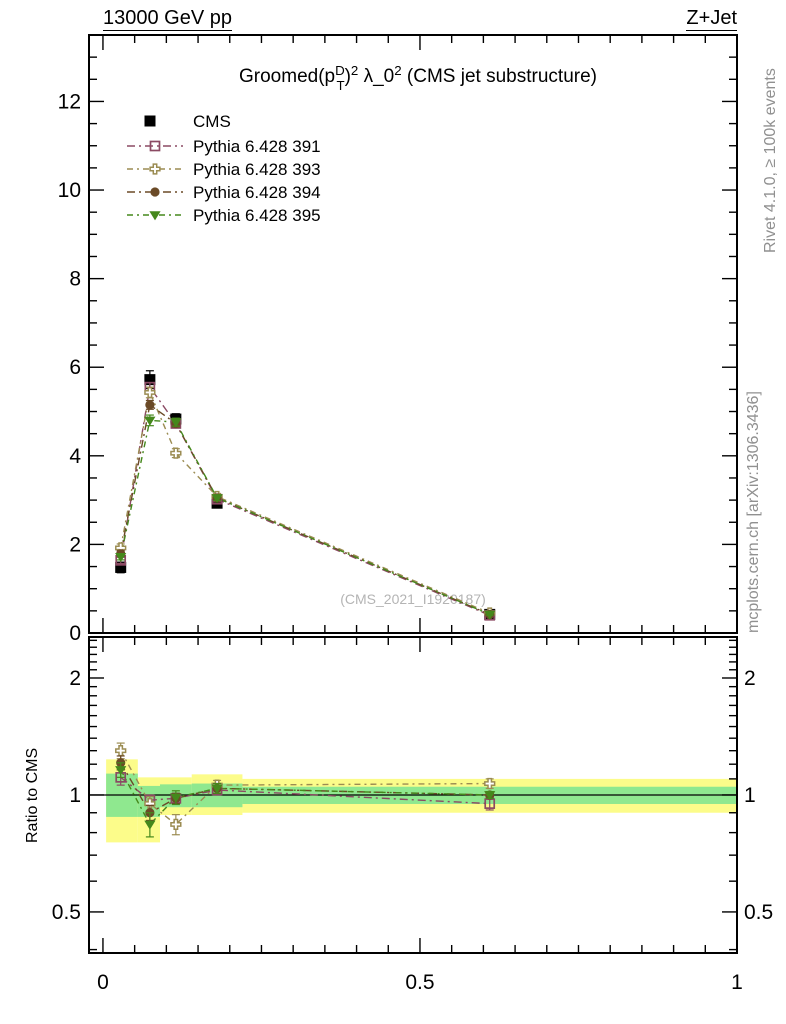 Image resolution: width=786 pixels, height=1024 pixels. Describe the element at coordinates (770, 160) in the screenshot. I see `rivet-version-note: Rivet 4.1.0, ≥ 100k events` at that location.